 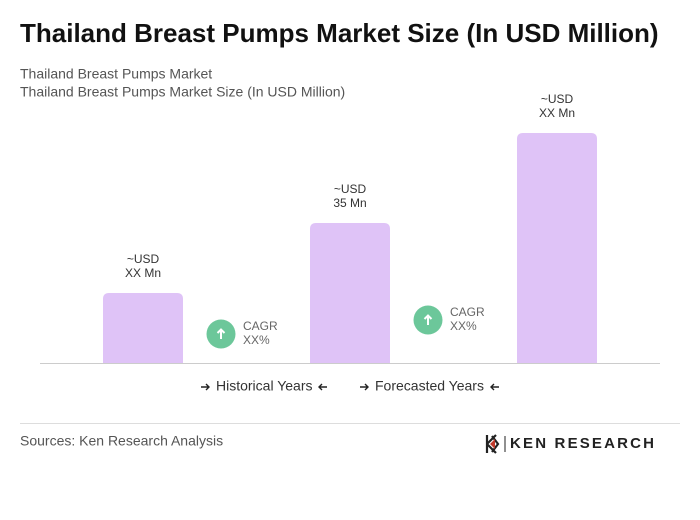 What do you see at coordinates (349, 203) in the screenshot?
I see `value-label: 35 Mn` at bounding box center [349, 203].